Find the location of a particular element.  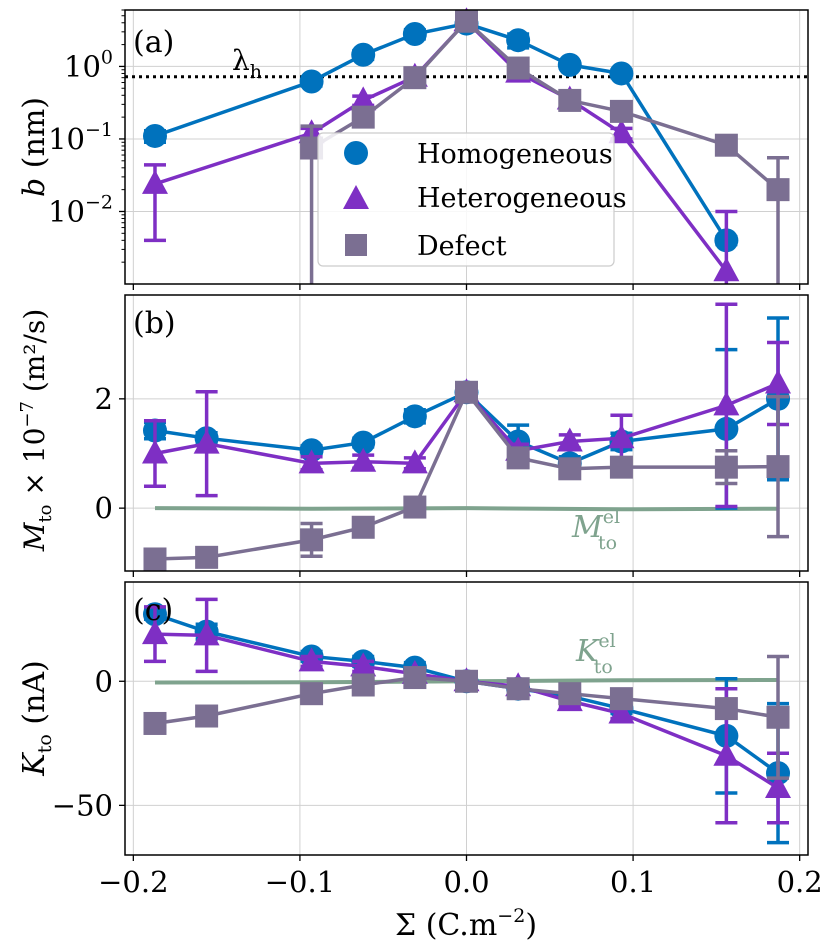

panel-label-b: (b) is located at coordinates (154, 323).